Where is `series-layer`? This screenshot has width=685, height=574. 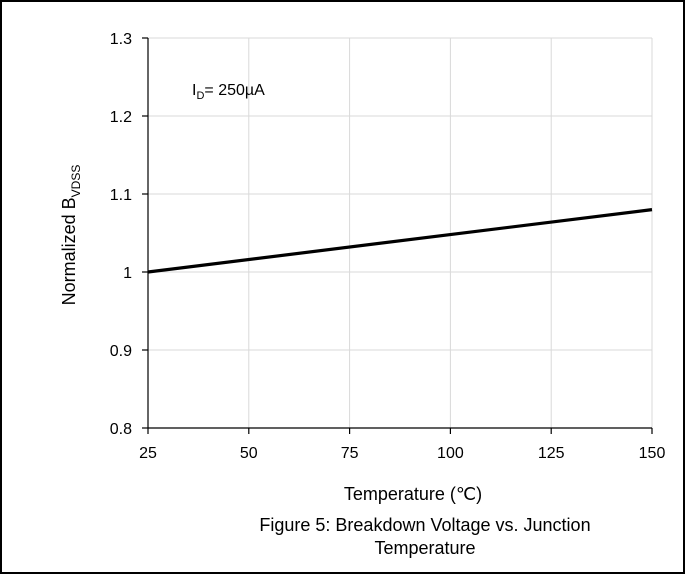 series-layer is located at coordinates (400, 241).